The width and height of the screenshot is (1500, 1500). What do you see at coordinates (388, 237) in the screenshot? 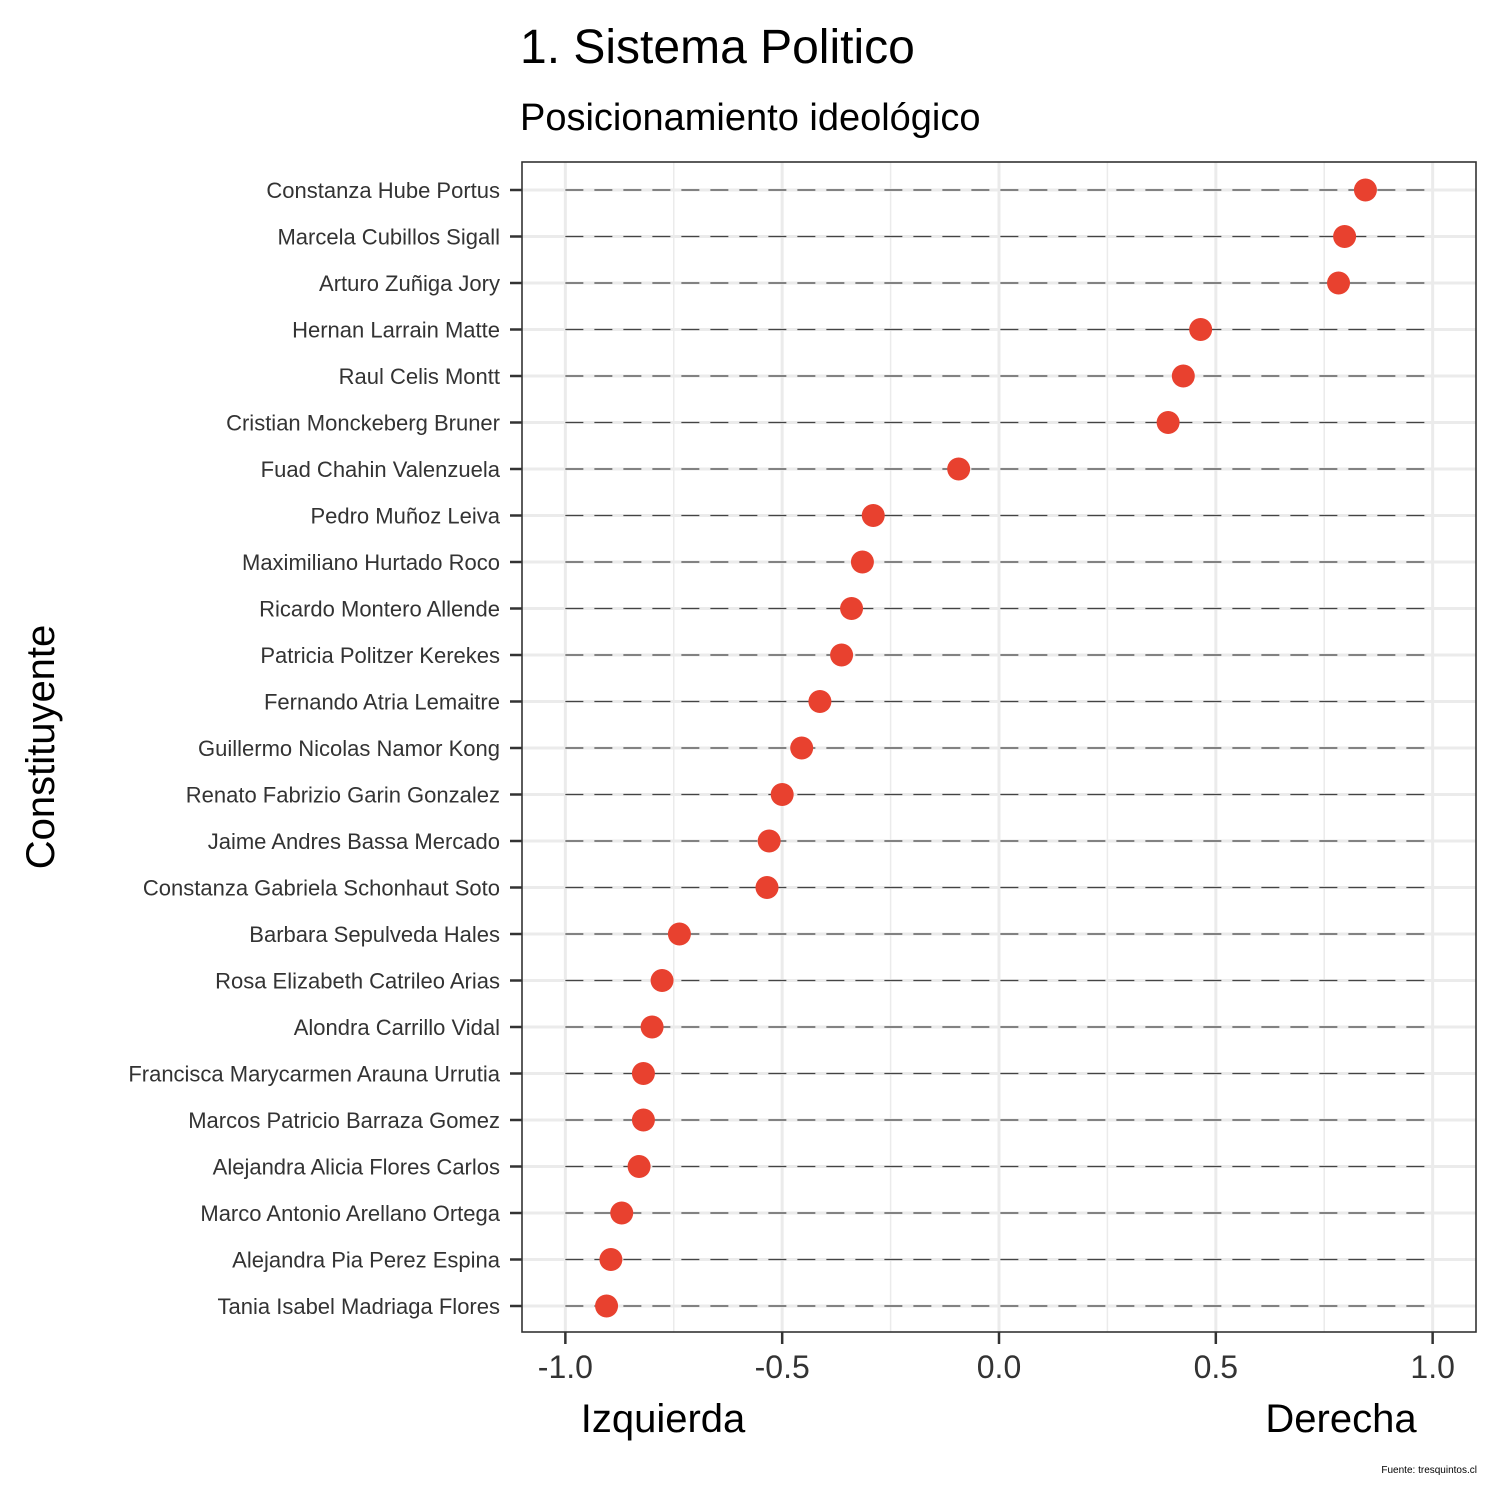
I see `y-tick-label: Marcela Cubillos Sigall` at bounding box center [388, 237].